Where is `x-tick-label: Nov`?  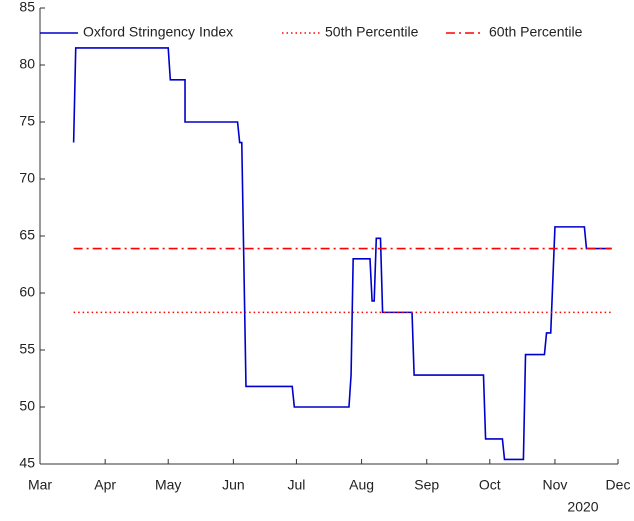 x-tick-label: Nov is located at coordinates (554, 485).